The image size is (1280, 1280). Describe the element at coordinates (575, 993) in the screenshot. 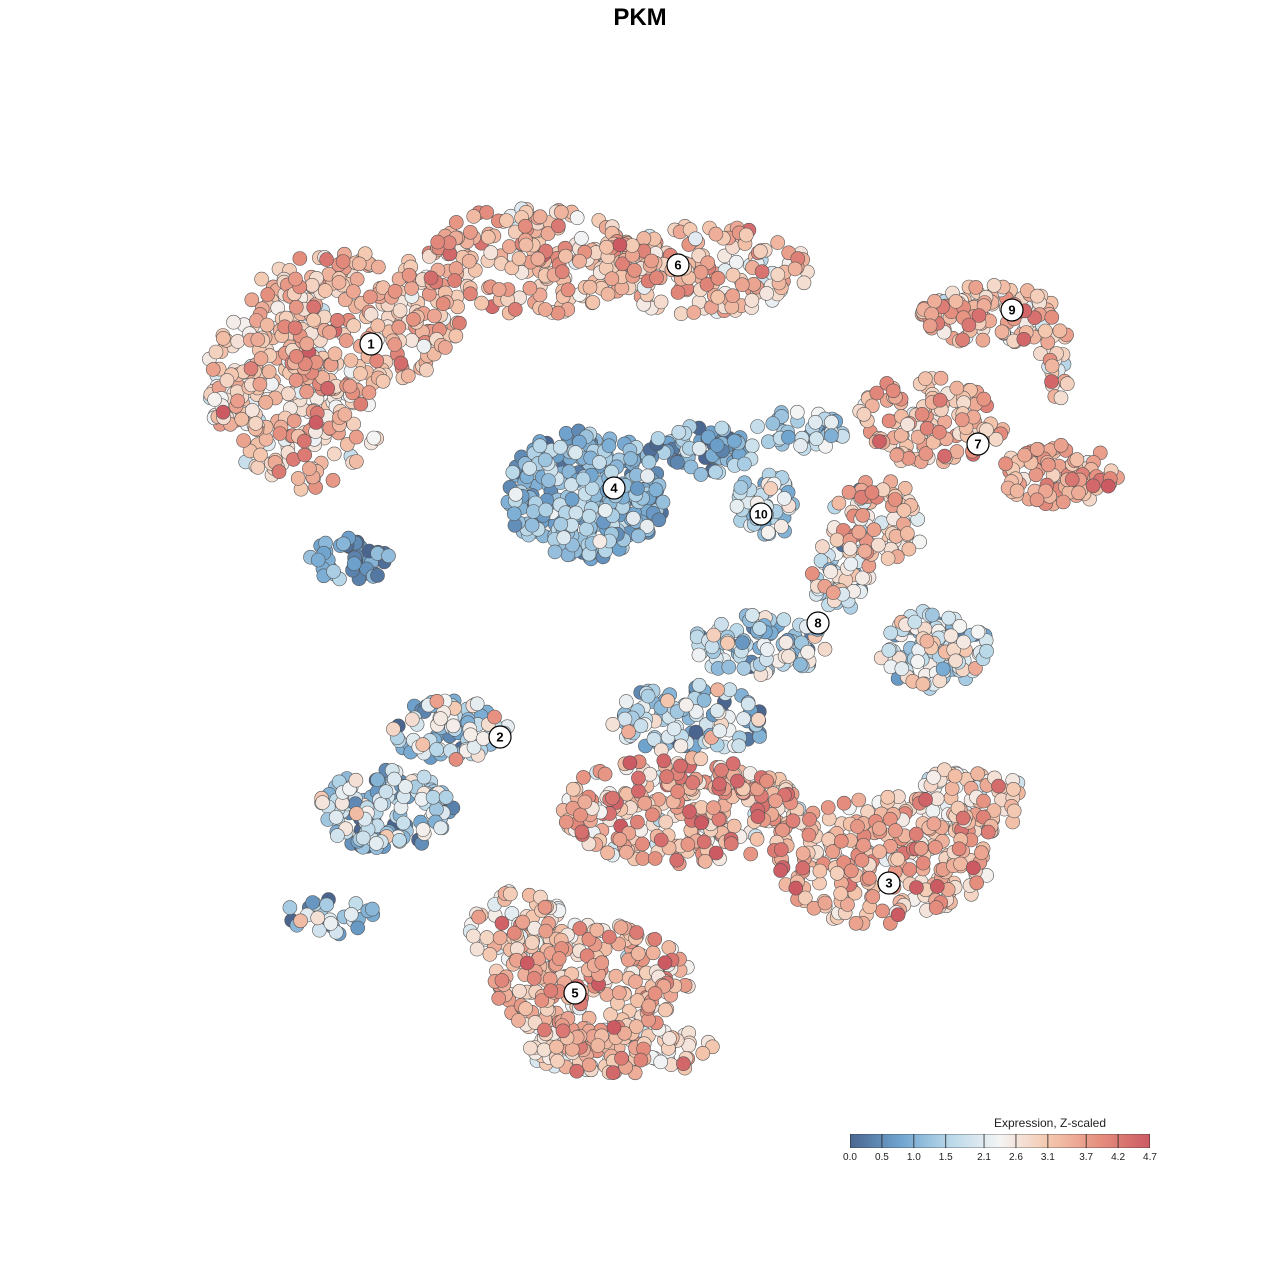

I see `cluster-label-5: 5` at that location.